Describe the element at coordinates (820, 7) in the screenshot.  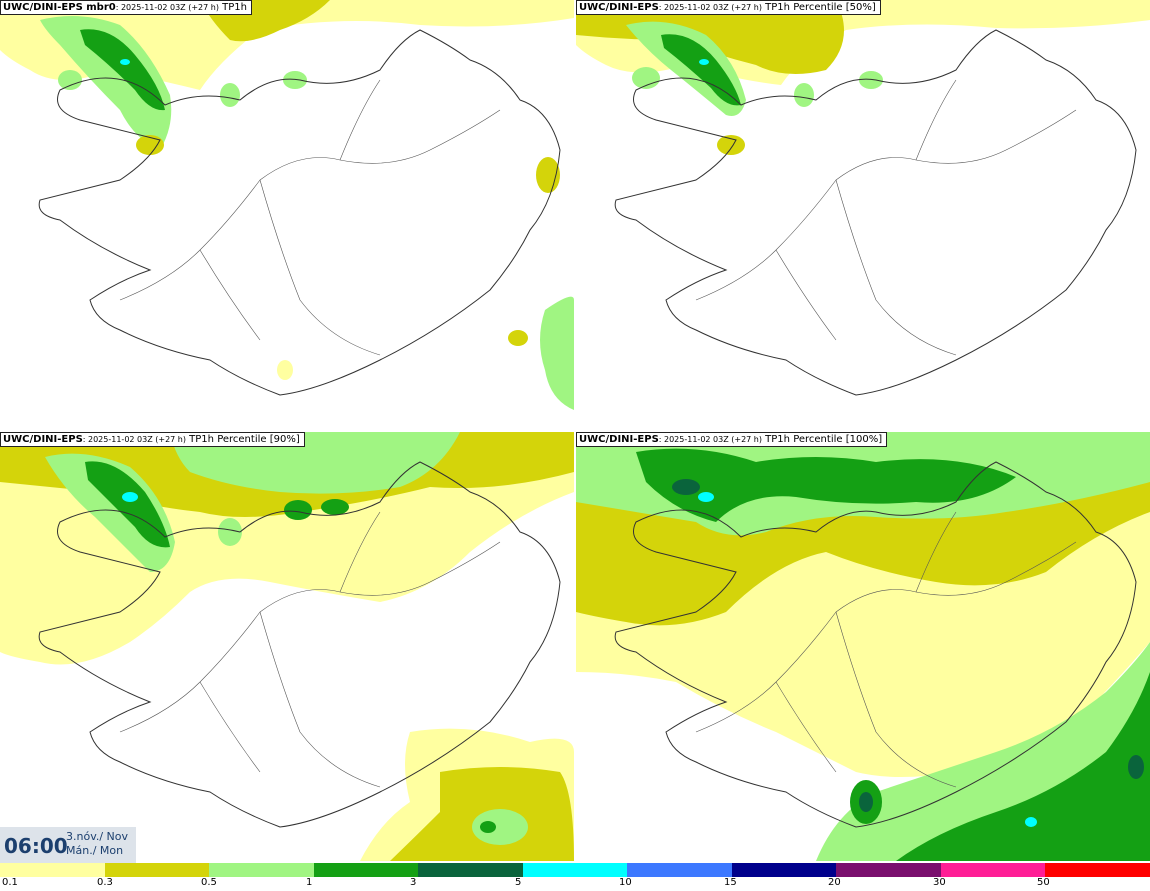
I see `field-name: TP1h Percentile [50%]` at that location.